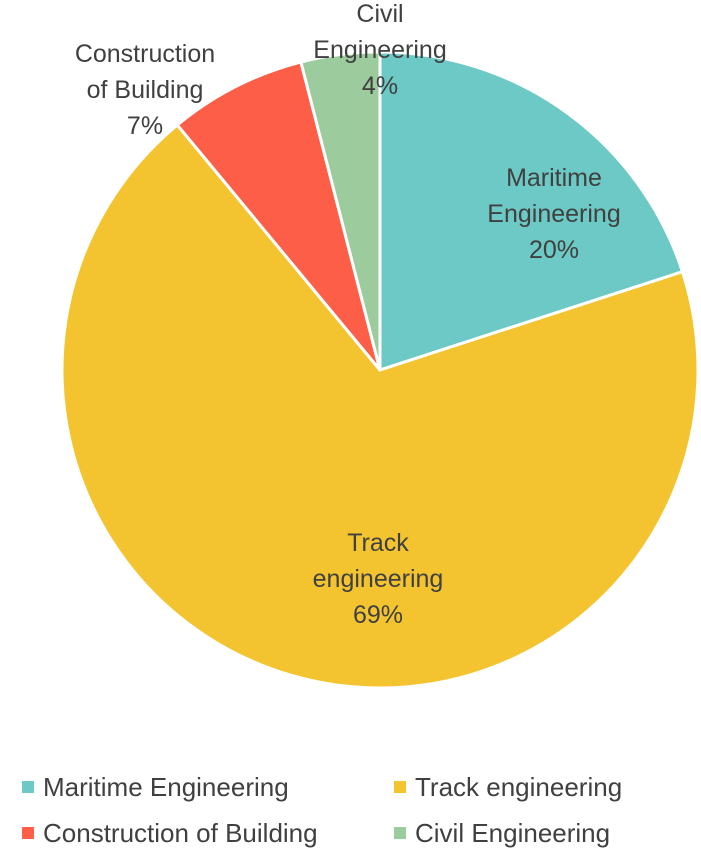 This screenshot has height=867, width=701. I want to click on data-label-line: engineering, so click(378, 579).